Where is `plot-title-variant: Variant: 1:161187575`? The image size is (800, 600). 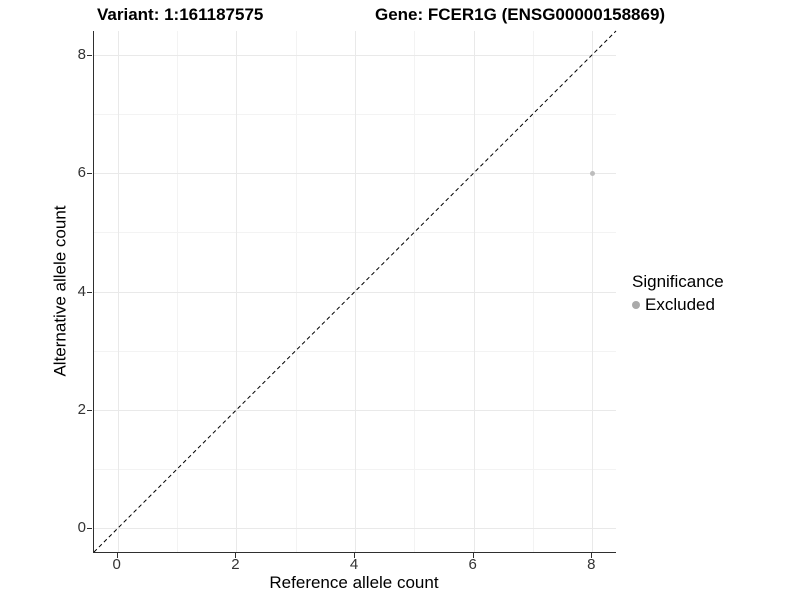
plot-title-variant: Variant: 1:161187575 is located at coordinates (180, 14).